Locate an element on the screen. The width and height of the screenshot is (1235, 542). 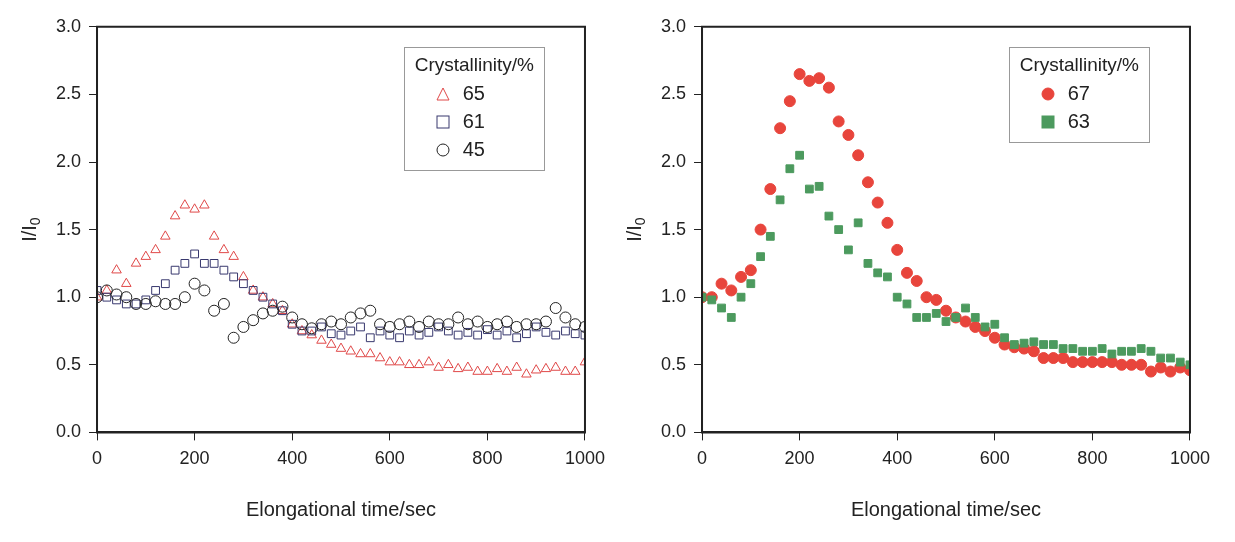
legend-label: 65 is located at coordinates (473, 94).